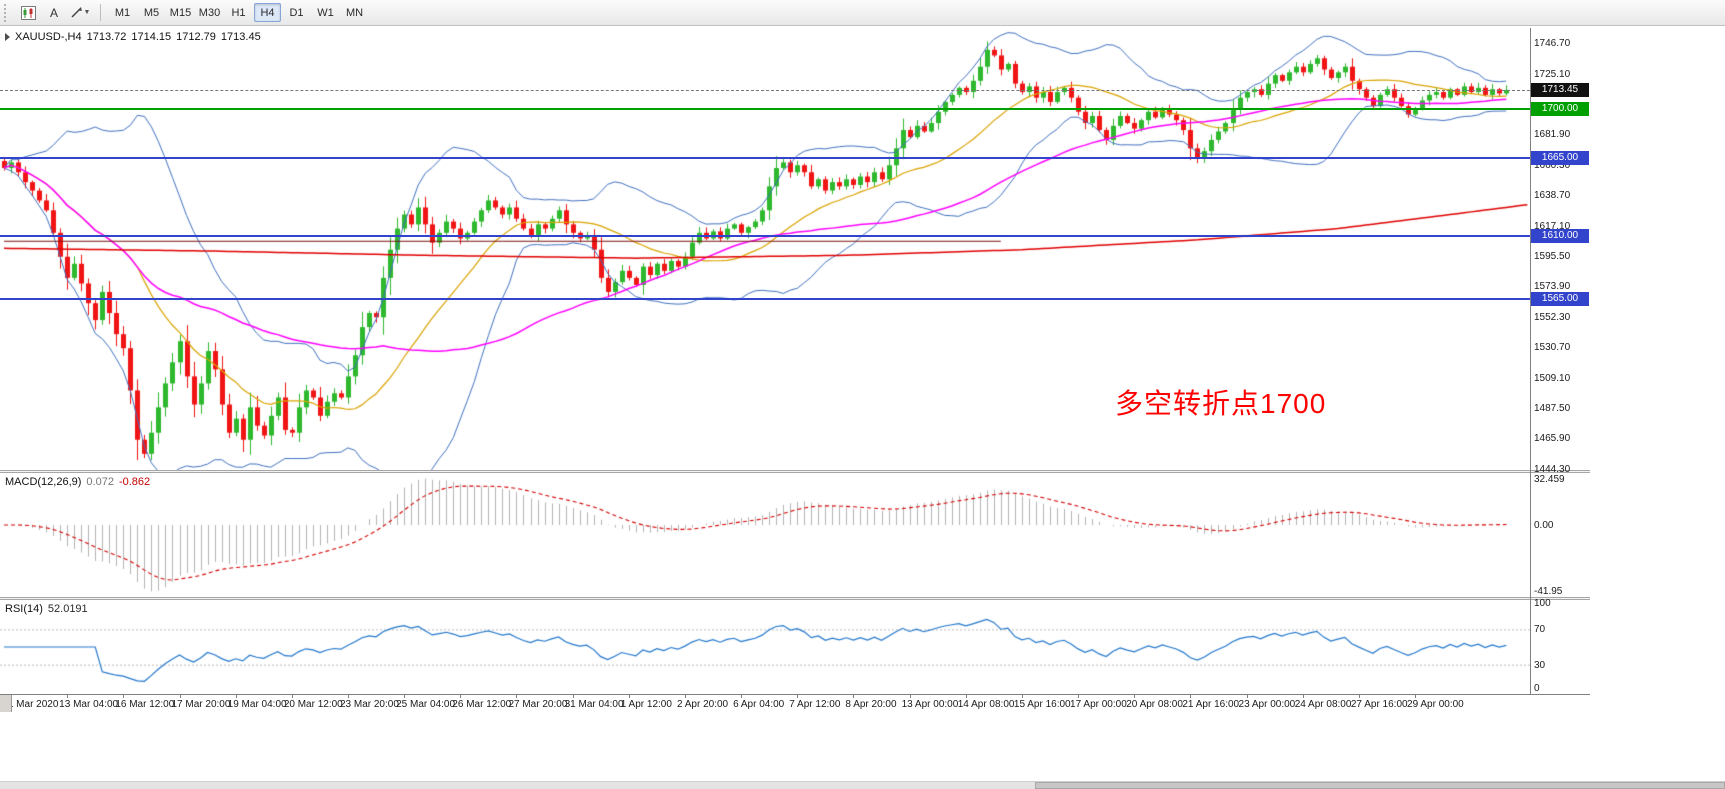 This screenshot has height=789, width=1725. I want to click on price-axis-tick: 1530.70, so click(1552, 348).